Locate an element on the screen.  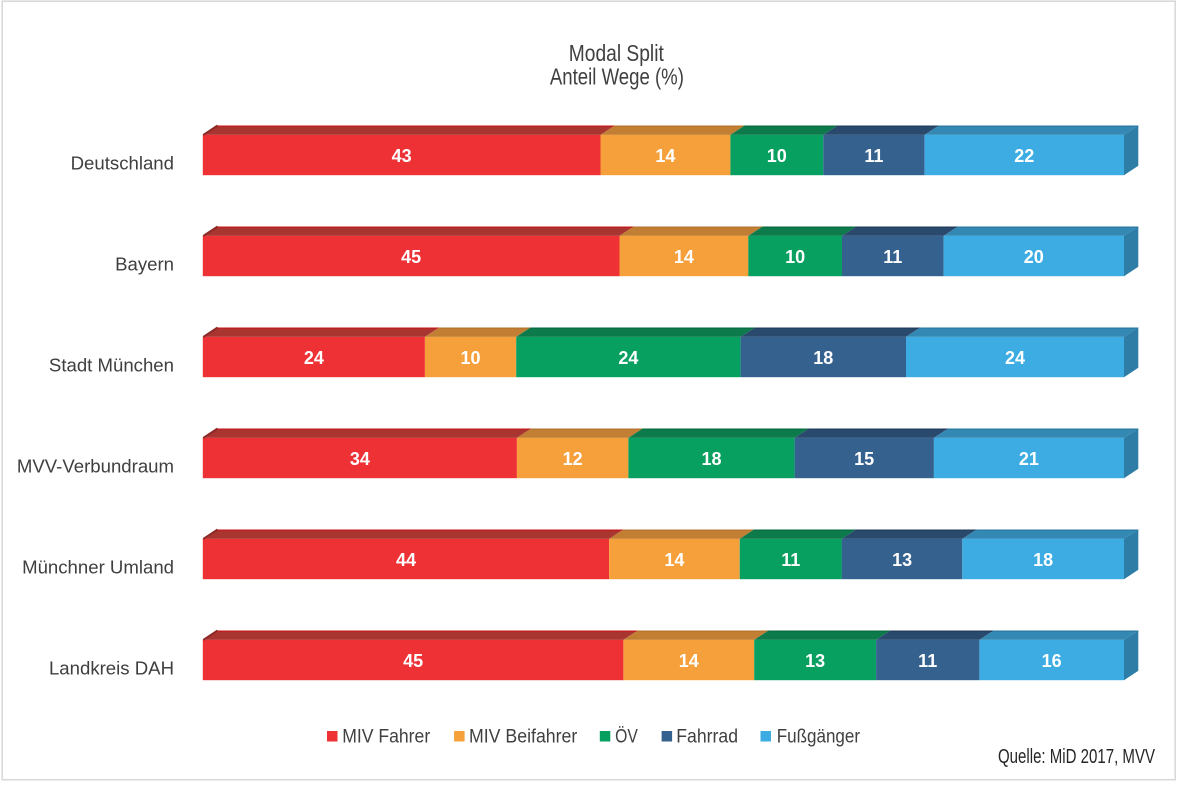
svg-text: 34 is located at coordinates (360, 459).